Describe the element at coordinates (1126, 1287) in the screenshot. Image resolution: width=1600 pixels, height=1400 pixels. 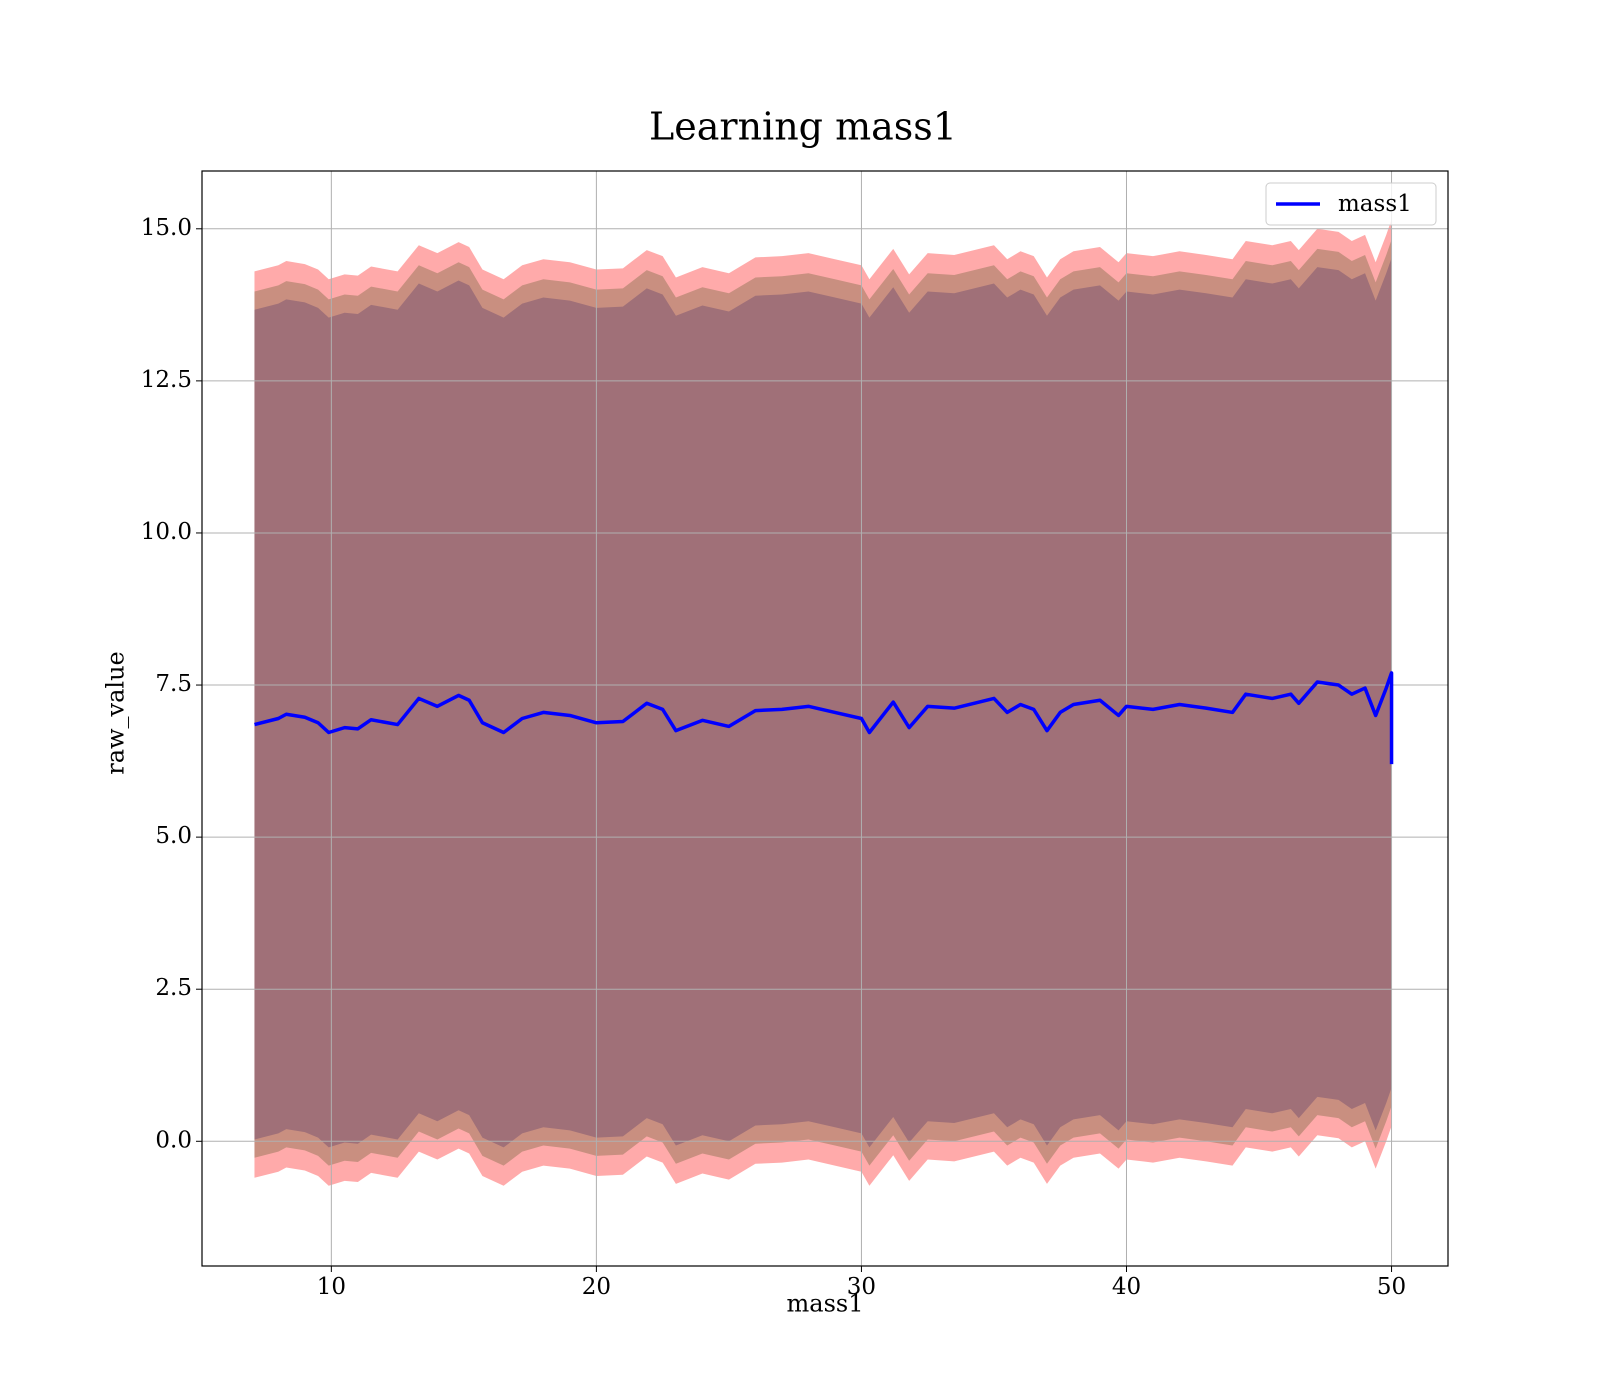
I see `x-tick-label: 40` at that location.